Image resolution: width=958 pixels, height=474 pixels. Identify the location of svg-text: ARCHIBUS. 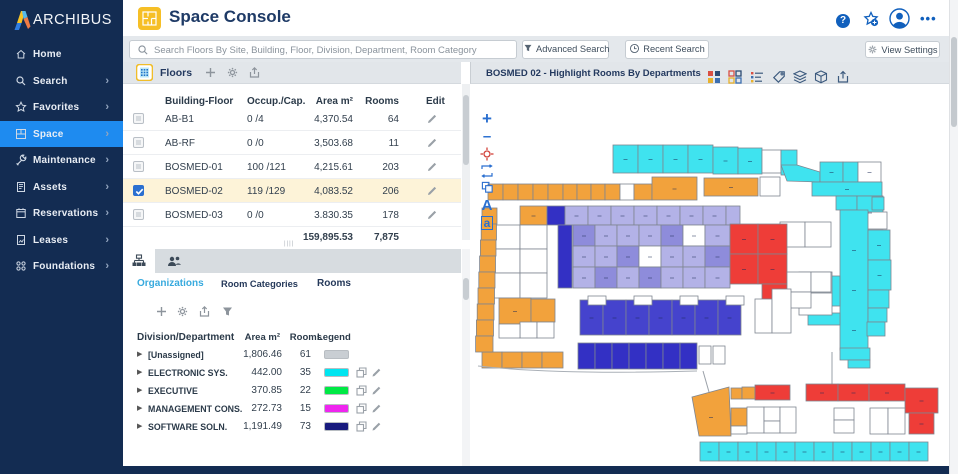
(72, 20).